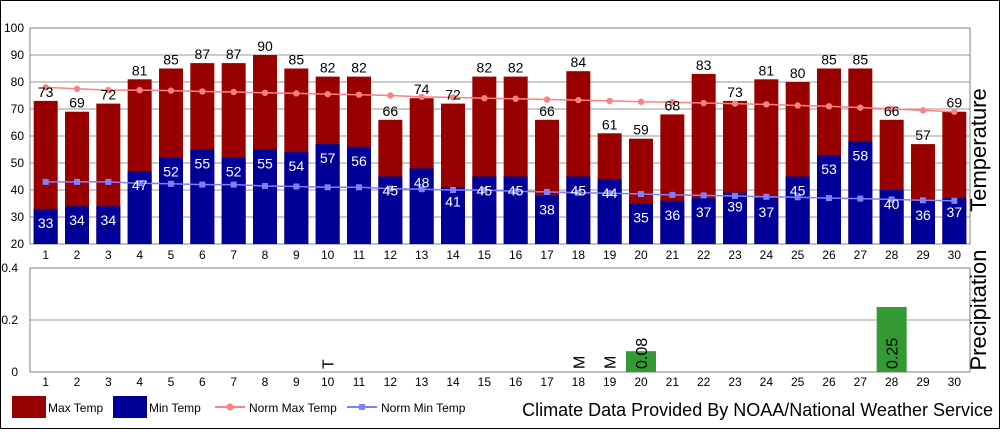 The width and height of the screenshot is (1000, 434). Describe the element at coordinates (18, 136) in the screenshot. I see `temperature-tick-label: 60` at that location.